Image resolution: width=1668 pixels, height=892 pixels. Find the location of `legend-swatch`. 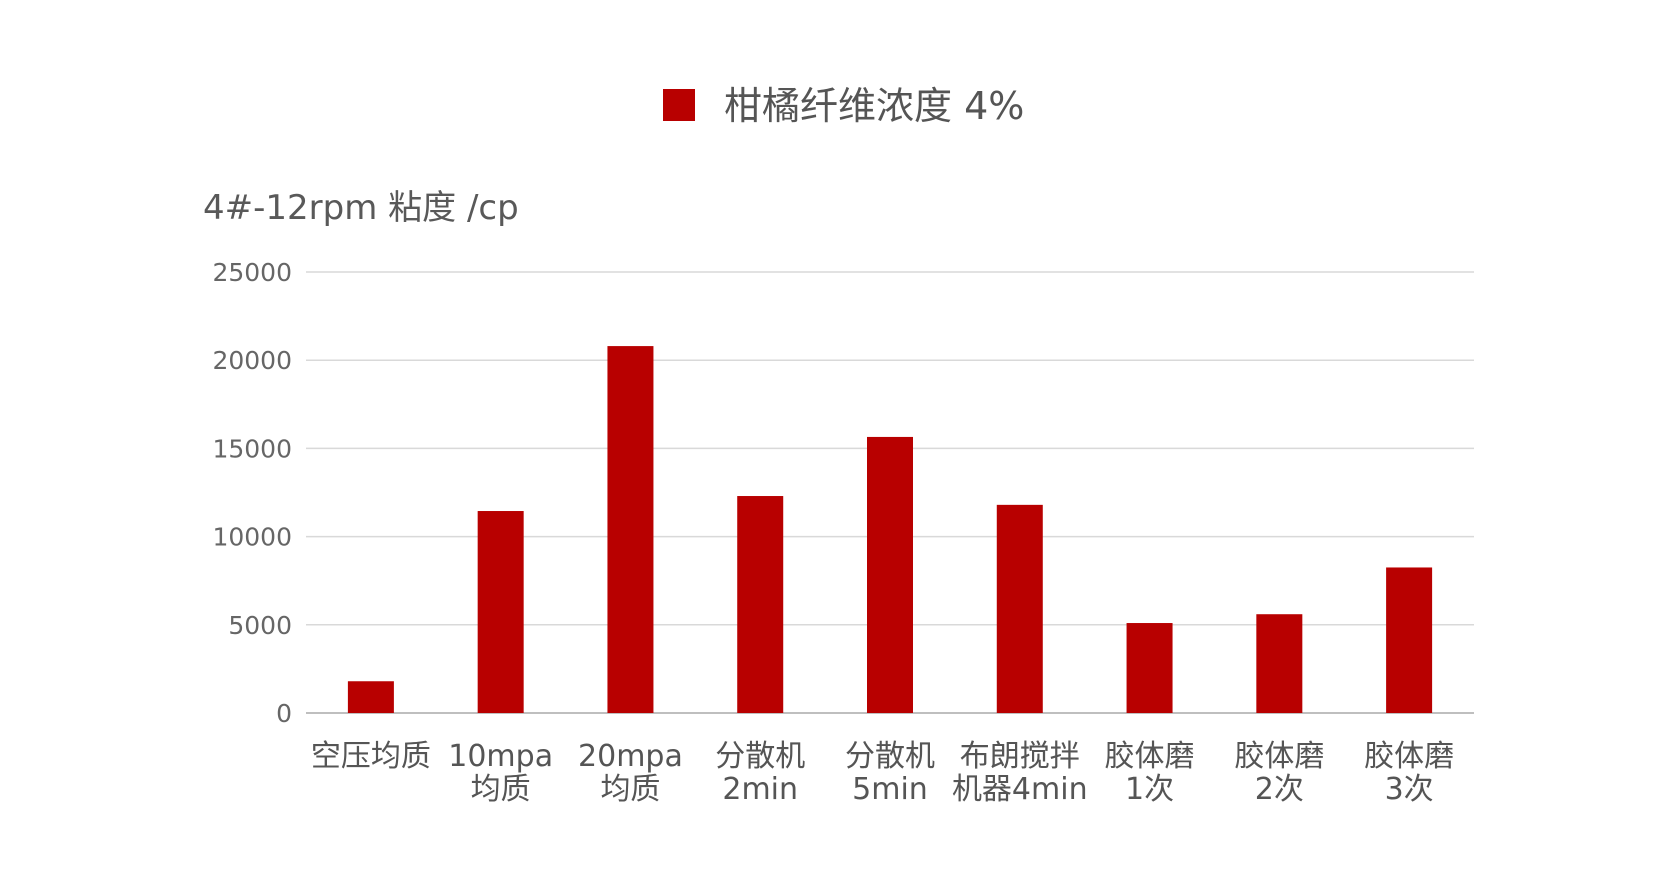

legend-swatch is located at coordinates (679, 105).